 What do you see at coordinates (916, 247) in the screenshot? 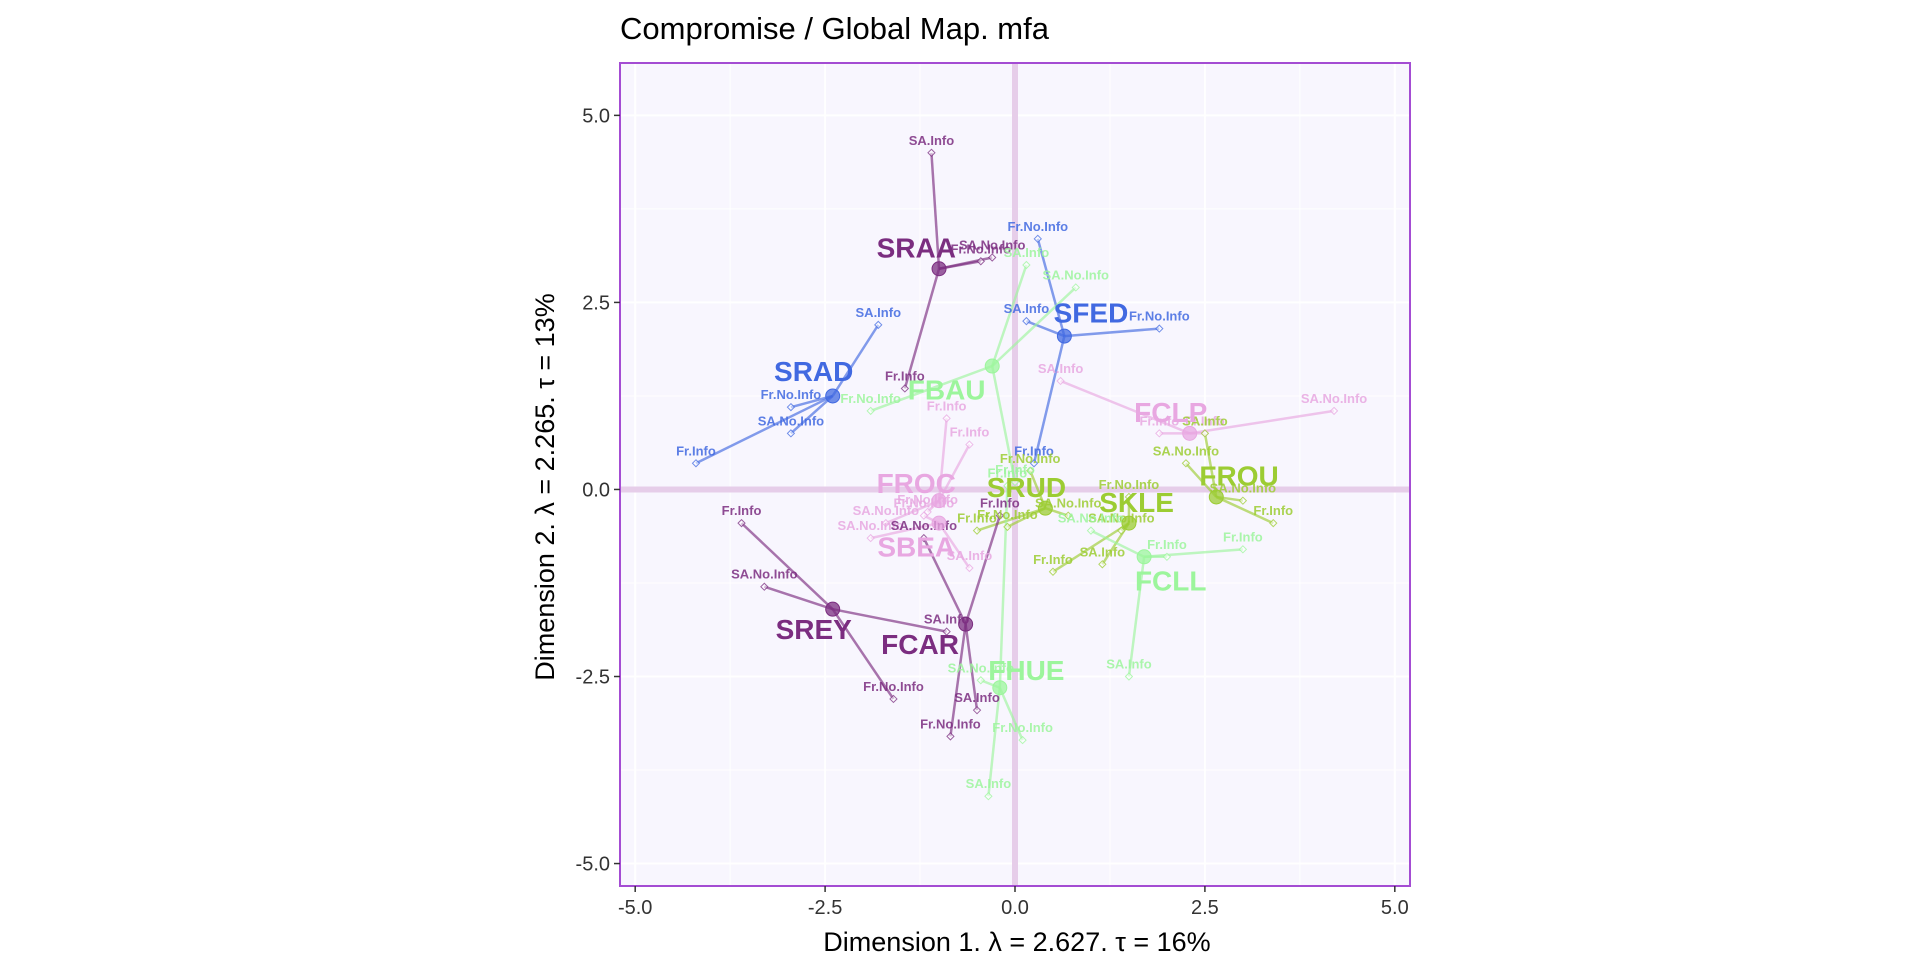
I see `observation-label: SRAA` at bounding box center [916, 247].